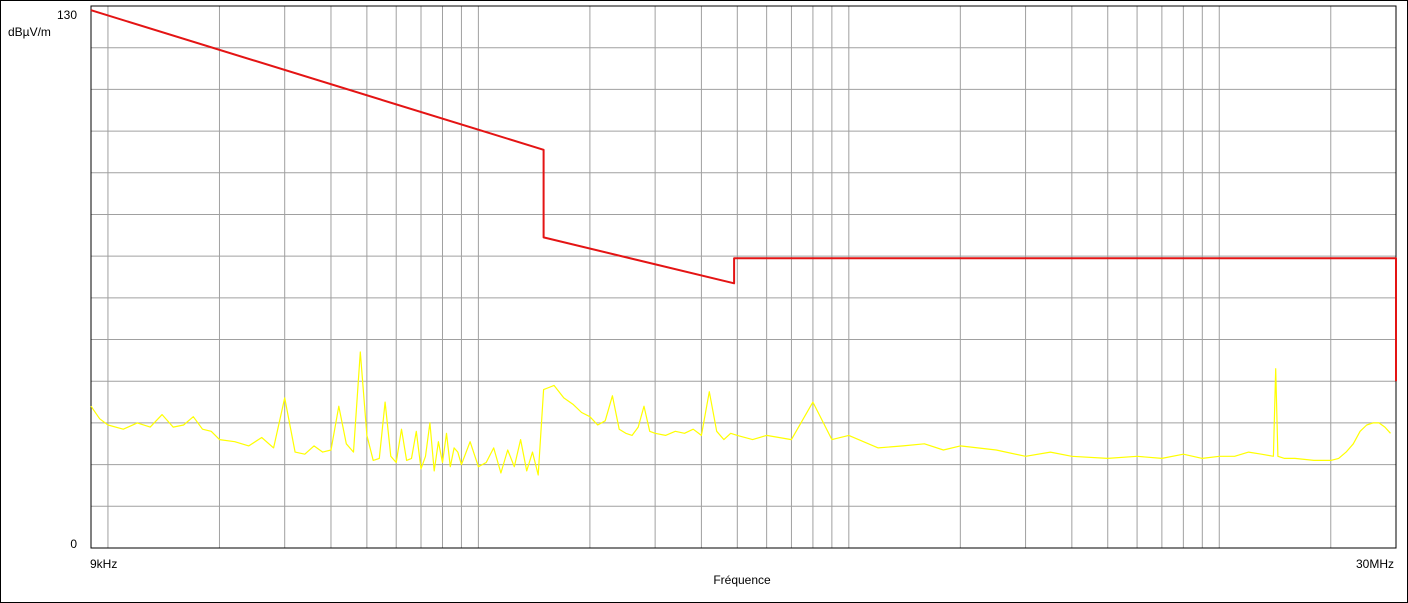  What do you see at coordinates (1375, 564) in the screenshot?
I see `x-tick-label-max: 30MHz` at bounding box center [1375, 564].